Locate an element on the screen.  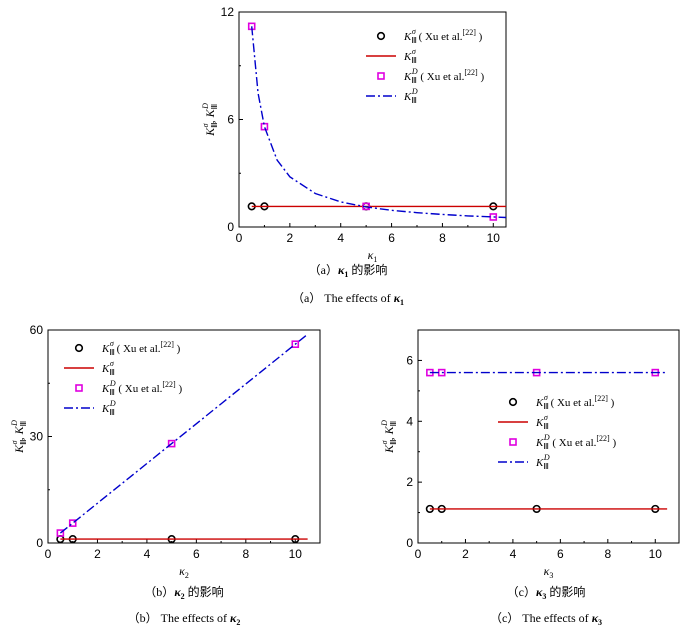
caption-cn-sub: 1 is located at coordinates (346, 274).